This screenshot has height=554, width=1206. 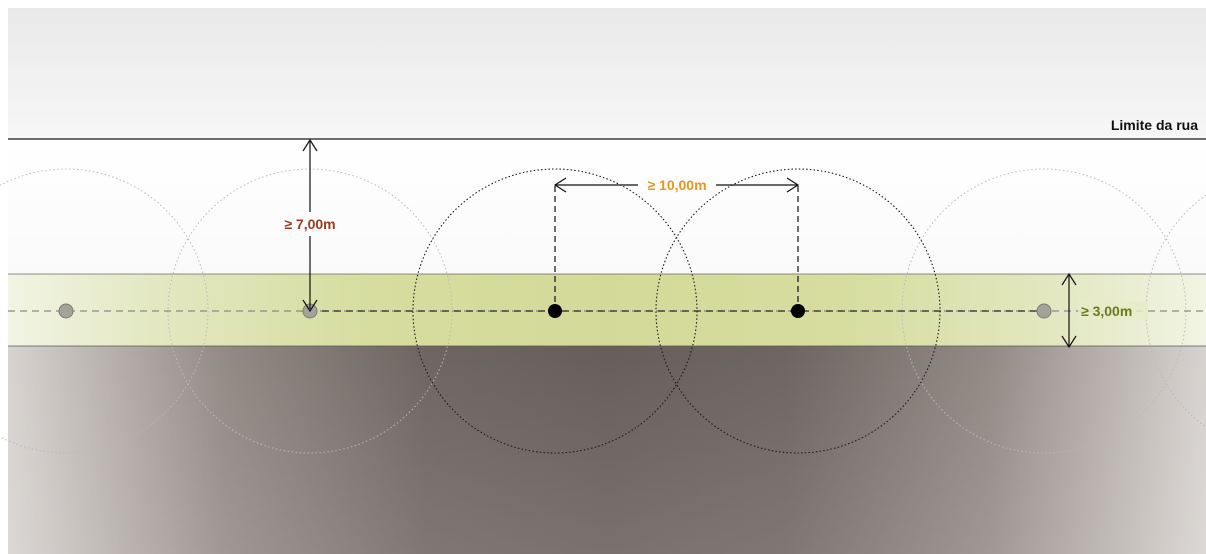 I want to click on spacing-label: ≥ 10,00m, so click(x=676, y=185).